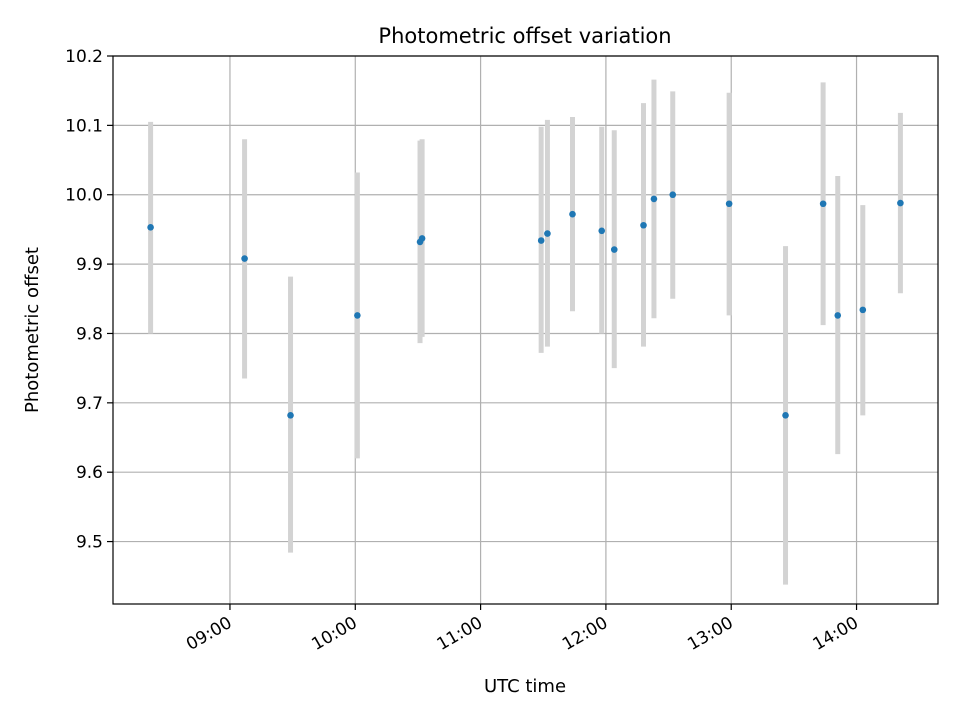  I want to click on y-axis-label: Photometric offset, so click(32, 330).